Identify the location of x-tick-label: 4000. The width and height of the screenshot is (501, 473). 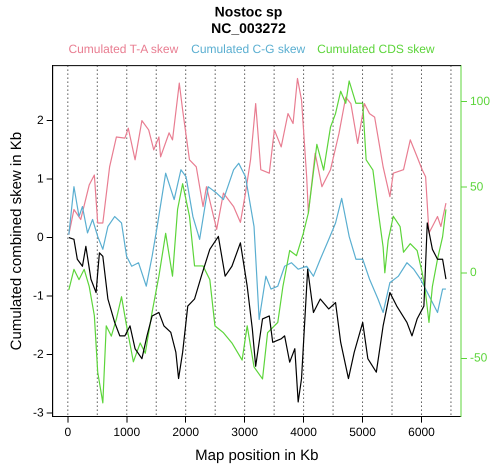
(304, 432).